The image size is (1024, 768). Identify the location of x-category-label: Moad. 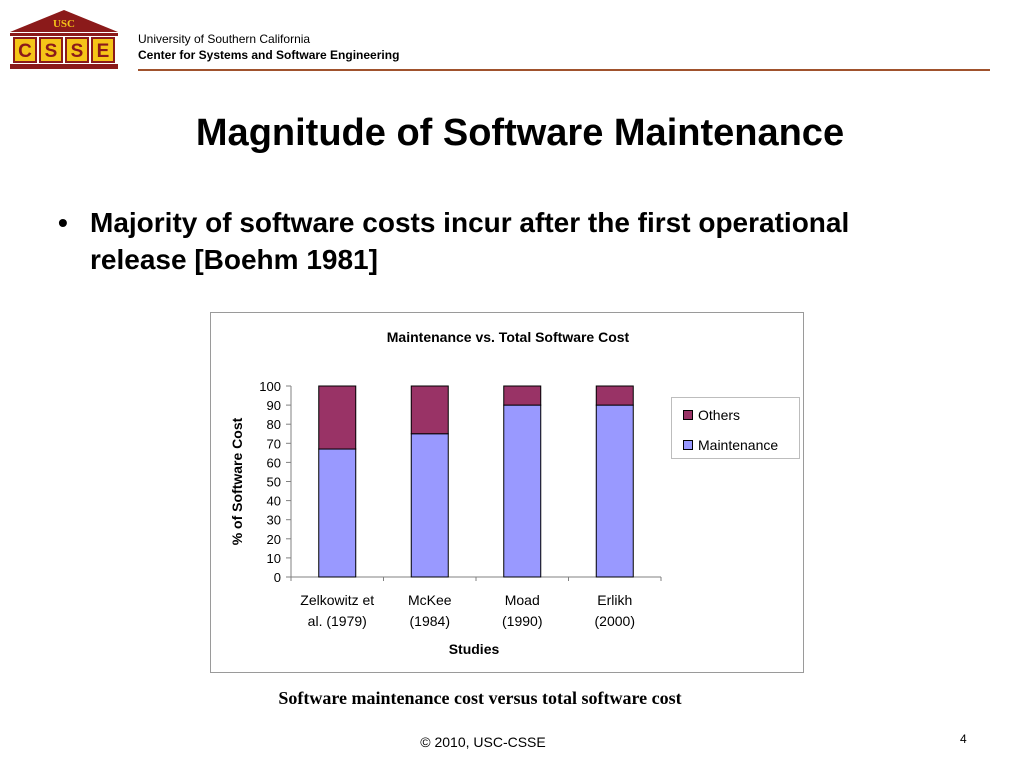
(522, 600).